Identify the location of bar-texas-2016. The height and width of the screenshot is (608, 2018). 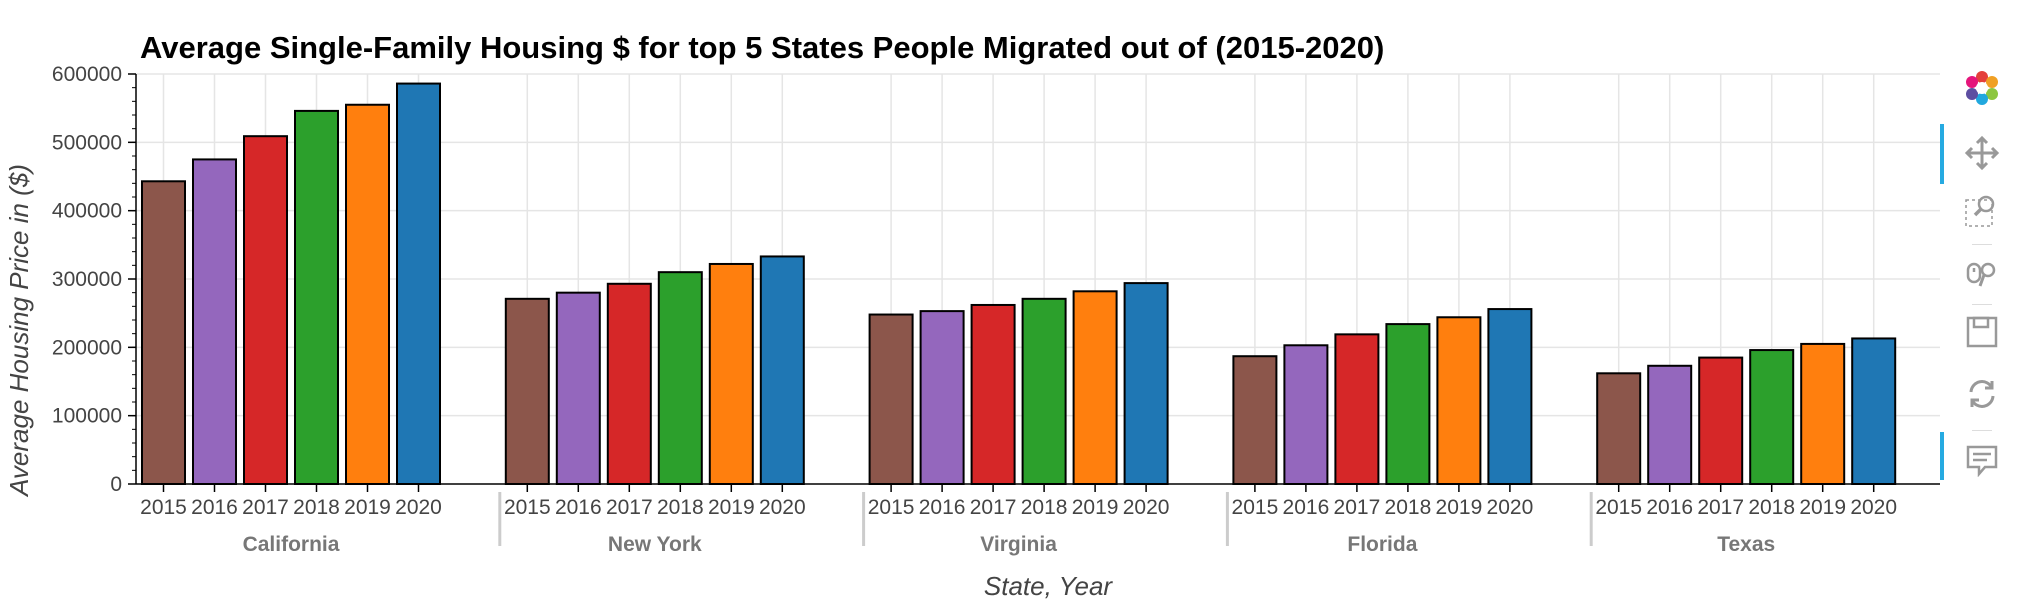
(1670, 424).